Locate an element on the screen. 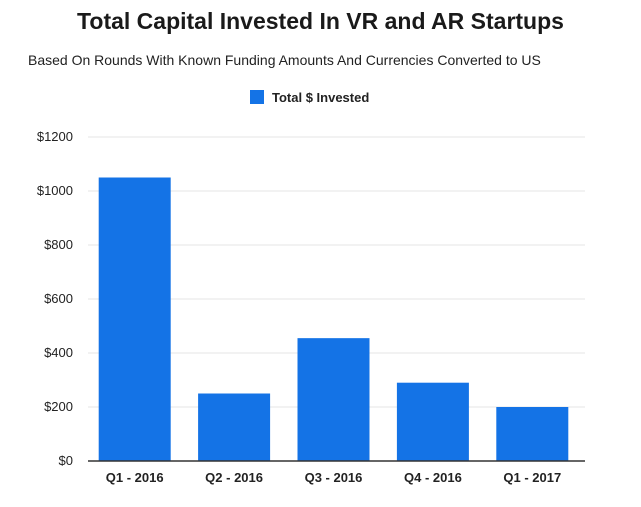 The width and height of the screenshot is (641, 507). y-tick-label: $800 is located at coordinates (58, 244).